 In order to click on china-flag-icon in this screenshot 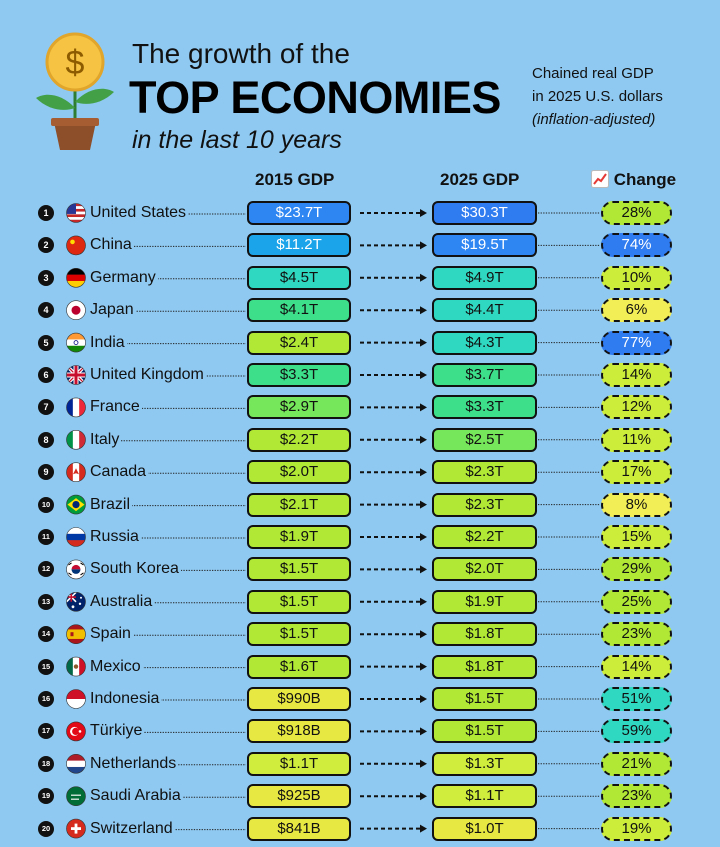, I will do `click(76, 245)`.